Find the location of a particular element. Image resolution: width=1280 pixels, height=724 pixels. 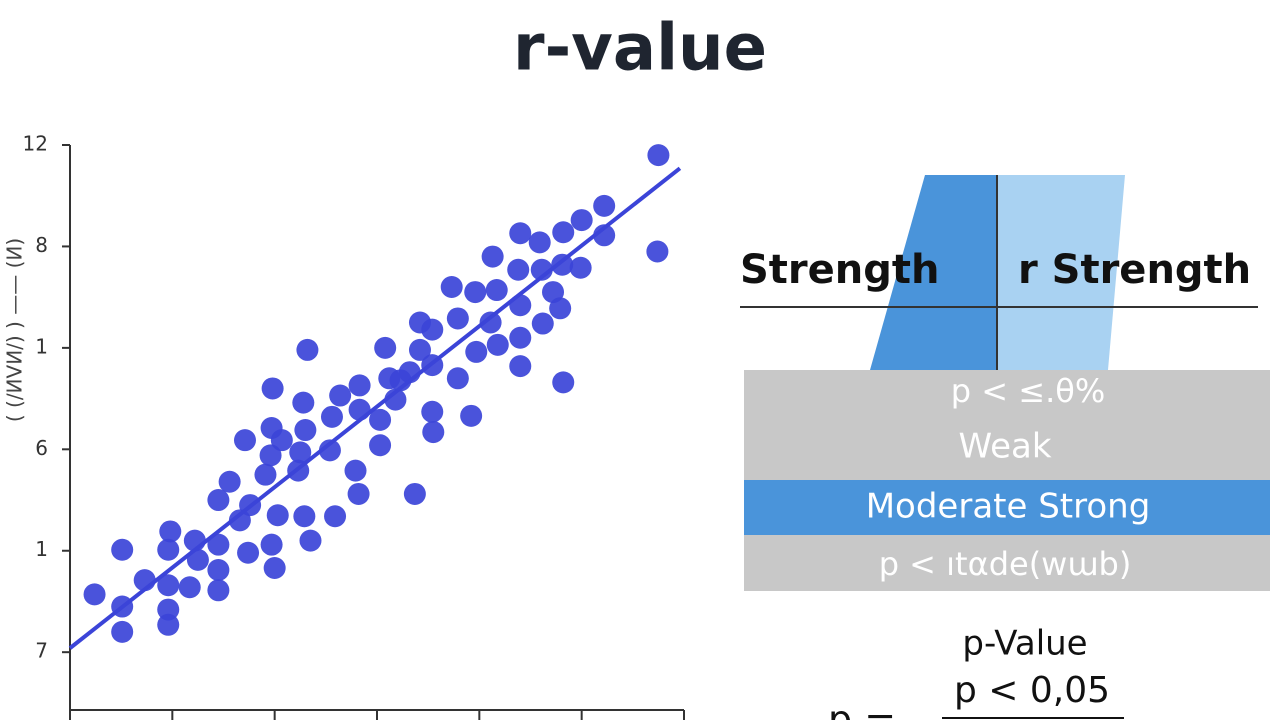

y-tick-label: 7 is located at coordinates (41, 651).